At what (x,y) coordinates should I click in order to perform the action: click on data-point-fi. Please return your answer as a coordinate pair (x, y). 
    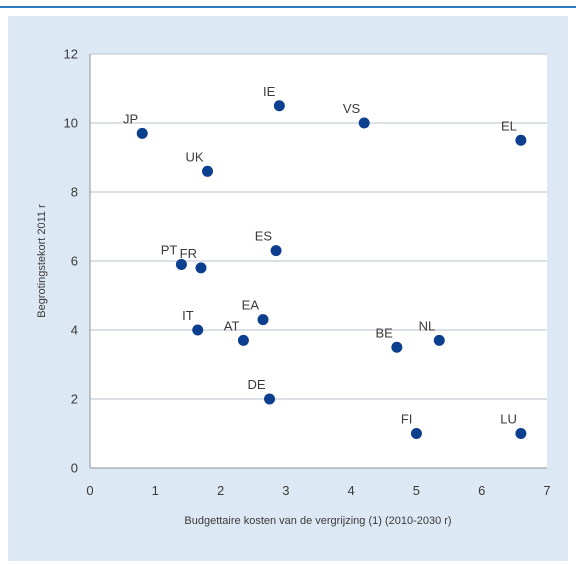
    Looking at the image, I should click on (416, 433).